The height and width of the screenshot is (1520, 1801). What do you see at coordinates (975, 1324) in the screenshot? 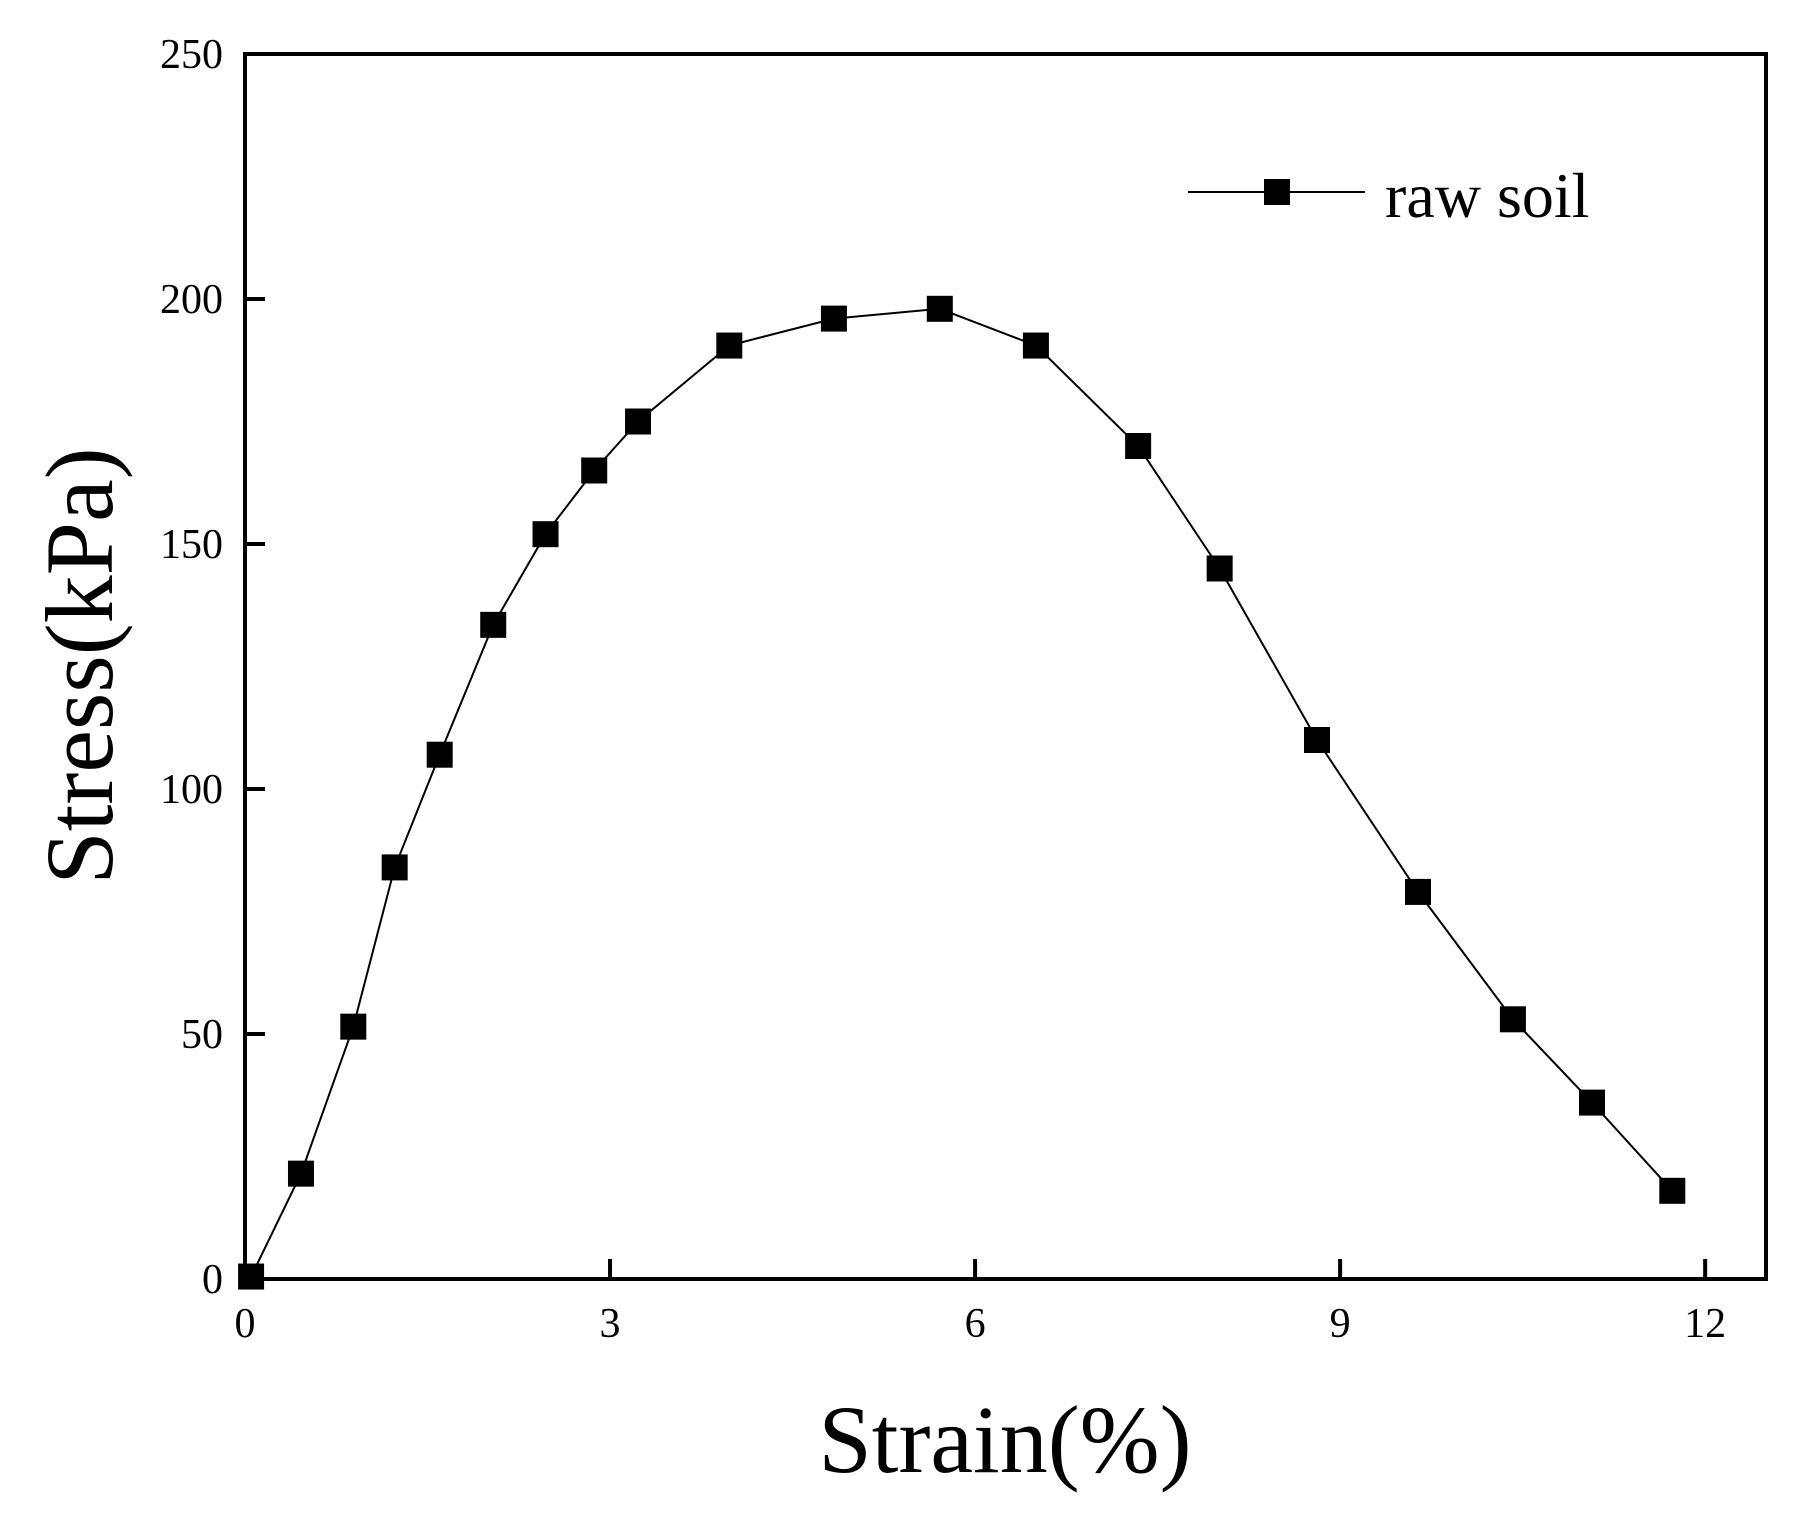
I see `x-tick-label: 6` at bounding box center [975, 1324].